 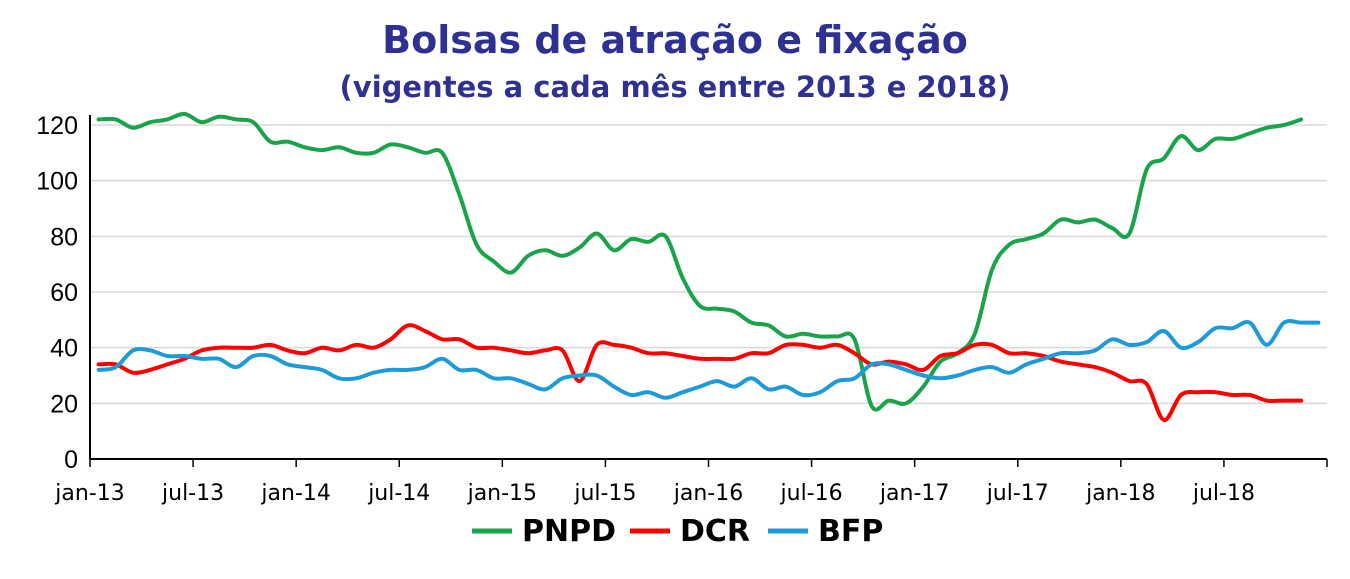 I want to click on x-tick-label: jan-17, so click(x=914, y=493).